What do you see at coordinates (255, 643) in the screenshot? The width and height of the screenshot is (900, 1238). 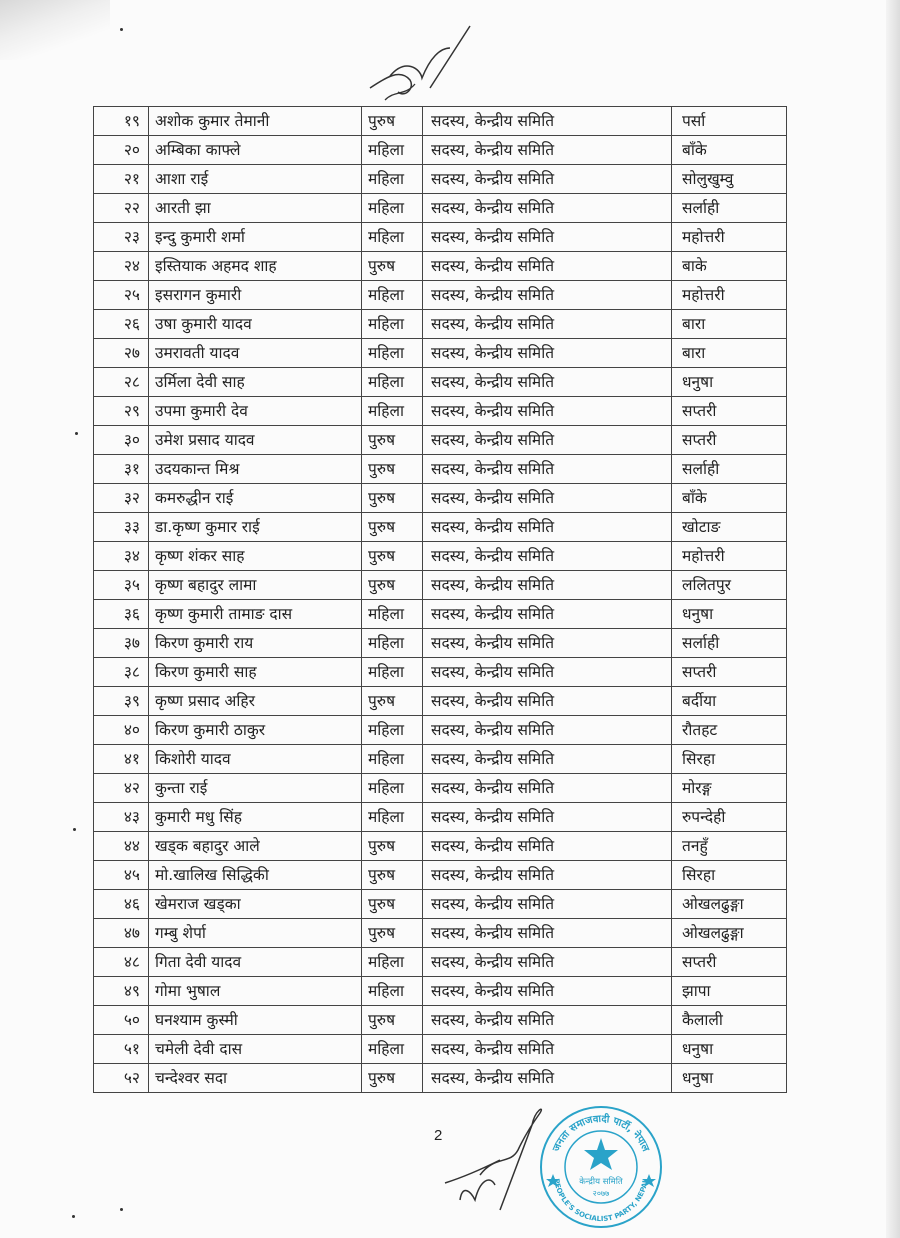 I see `cell-name: किरण कुमारी राय` at bounding box center [255, 643].